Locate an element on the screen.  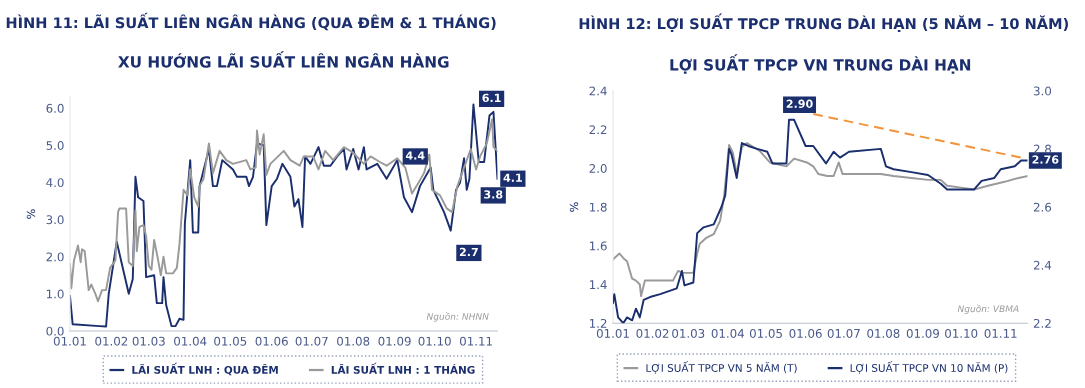
chart-subtitle: XU HƯỚNG LÃI SUẤT LIÊN NGÂN HÀNG is located at coordinates (283, 59).